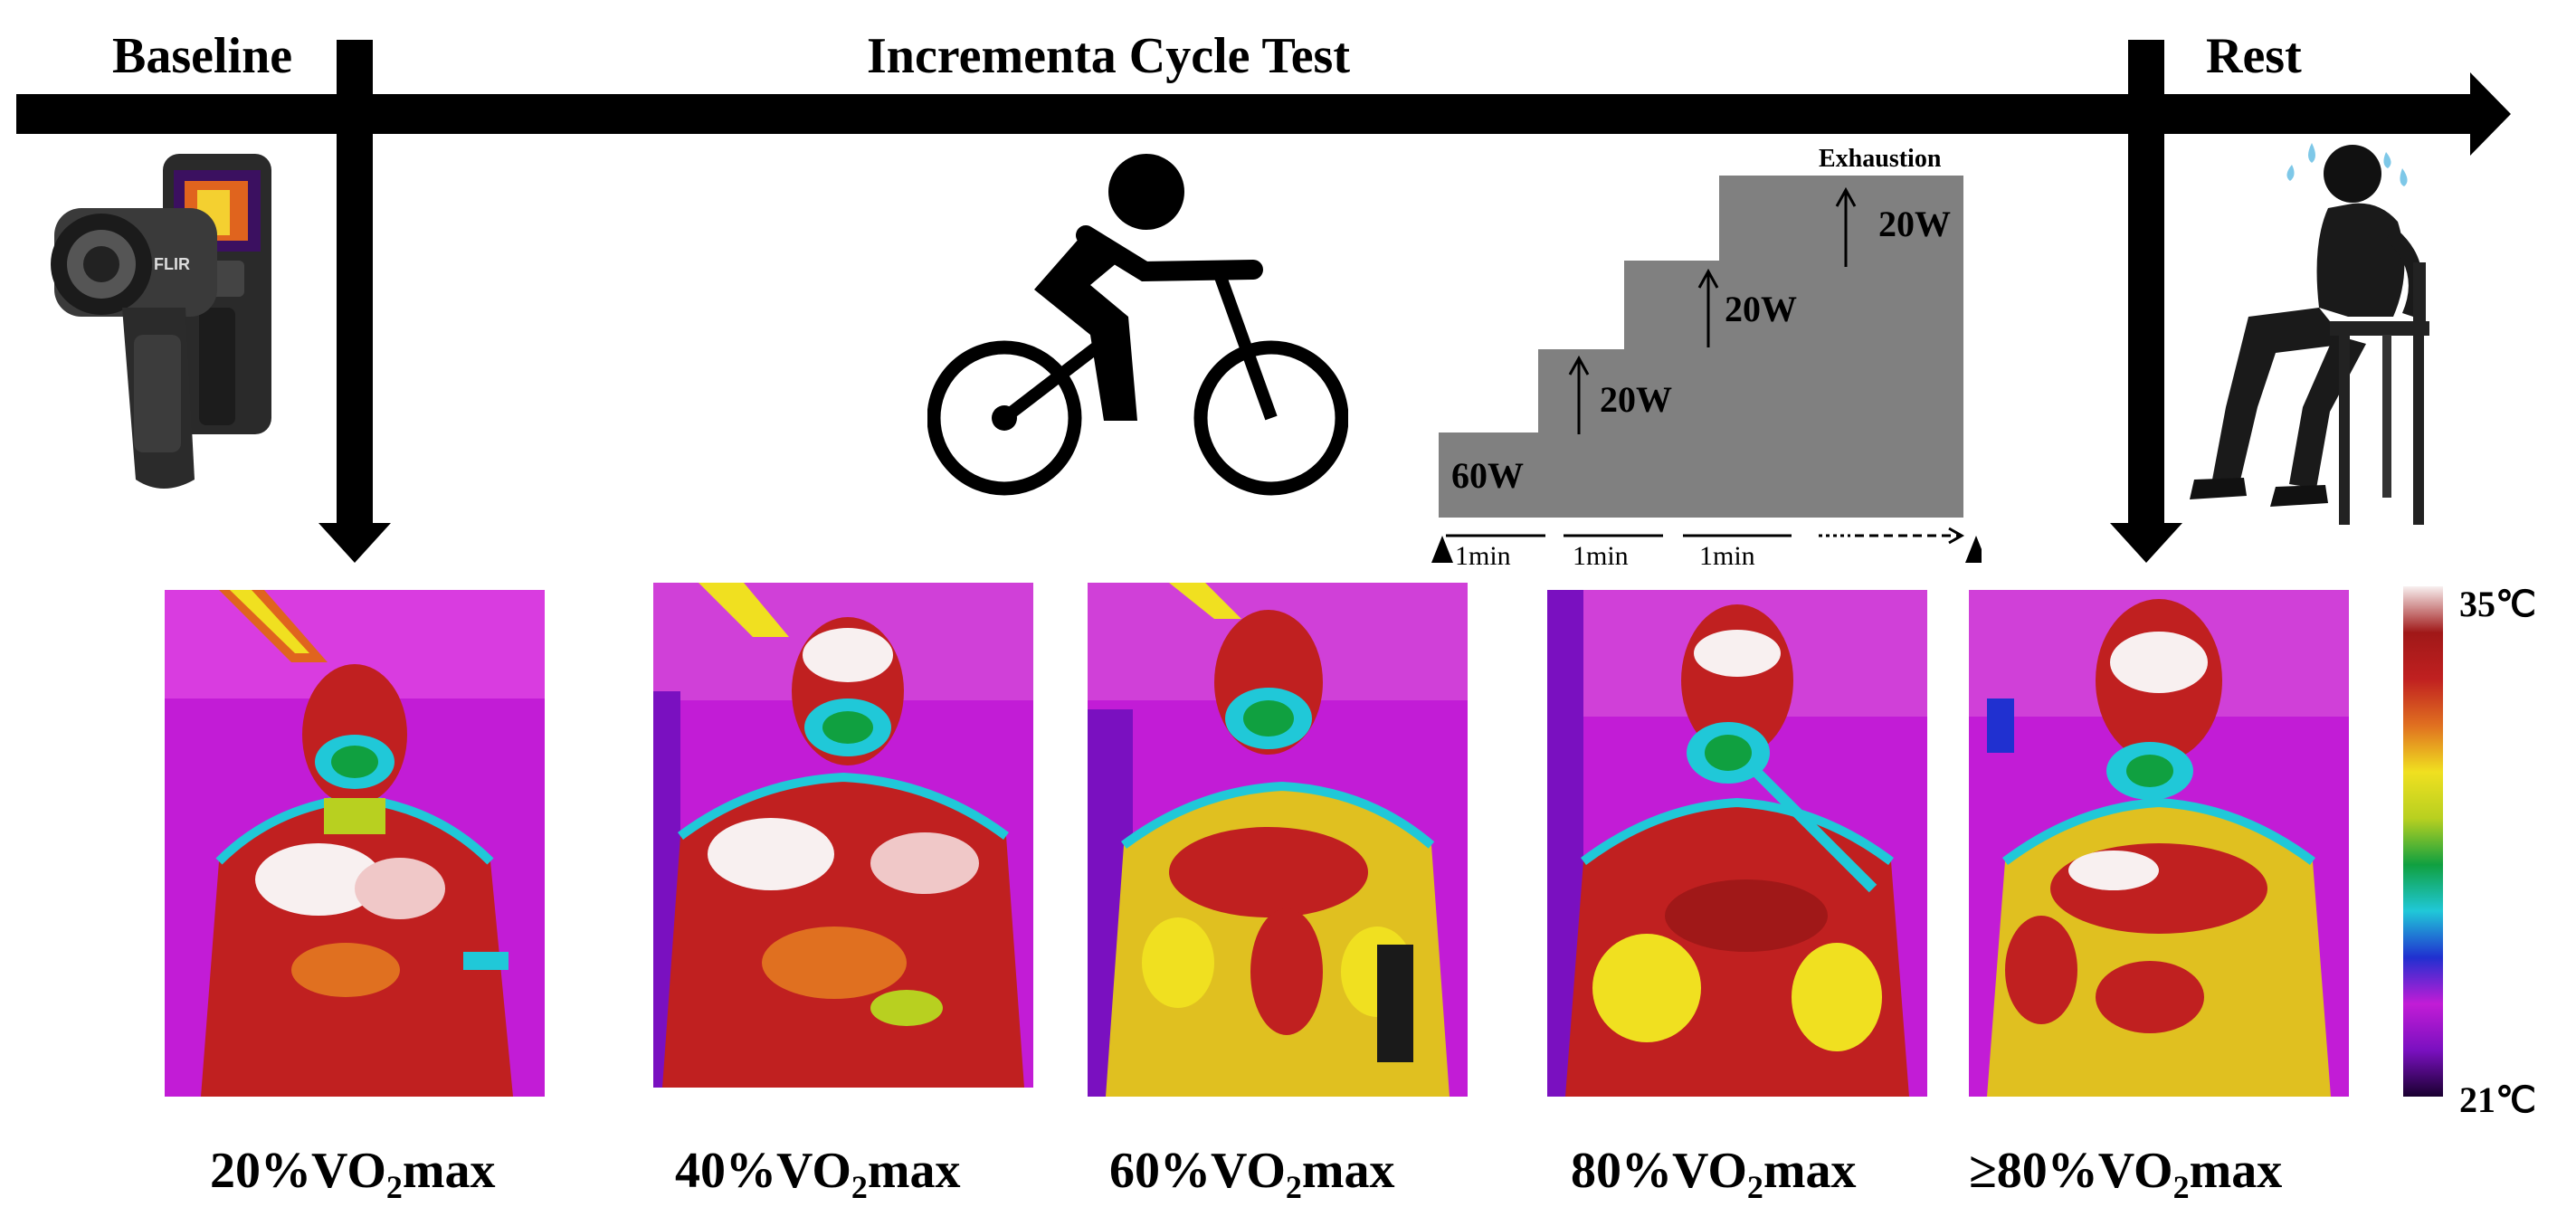 The image size is (2576, 1226). What do you see at coordinates (818, 1174) in the screenshot?
I see `intensity-label-2: 40%VO2max` at bounding box center [818, 1174].